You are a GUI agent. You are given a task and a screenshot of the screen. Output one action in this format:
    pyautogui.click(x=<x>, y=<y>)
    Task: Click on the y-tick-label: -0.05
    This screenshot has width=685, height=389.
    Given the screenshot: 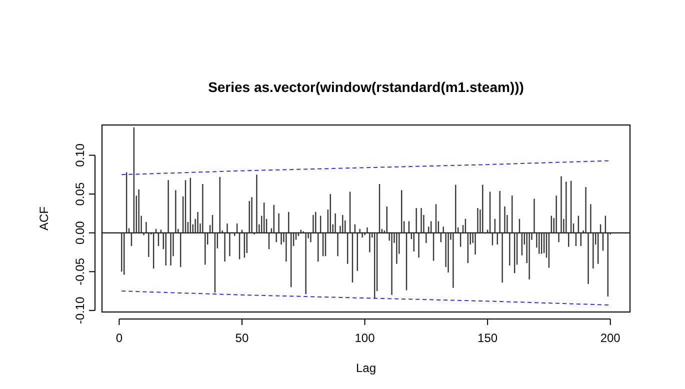 What is the action you would take?
    pyautogui.click(x=80, y=272)
    